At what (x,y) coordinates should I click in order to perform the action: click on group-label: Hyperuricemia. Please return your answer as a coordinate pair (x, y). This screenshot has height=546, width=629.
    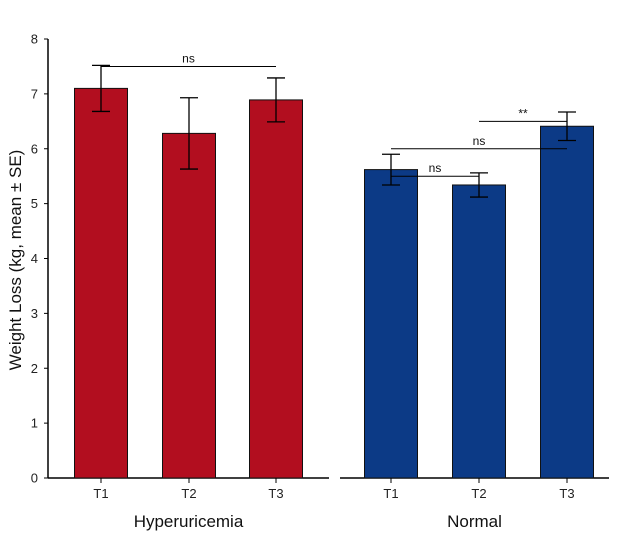
    Looking at the image, I should click on (189, 521).